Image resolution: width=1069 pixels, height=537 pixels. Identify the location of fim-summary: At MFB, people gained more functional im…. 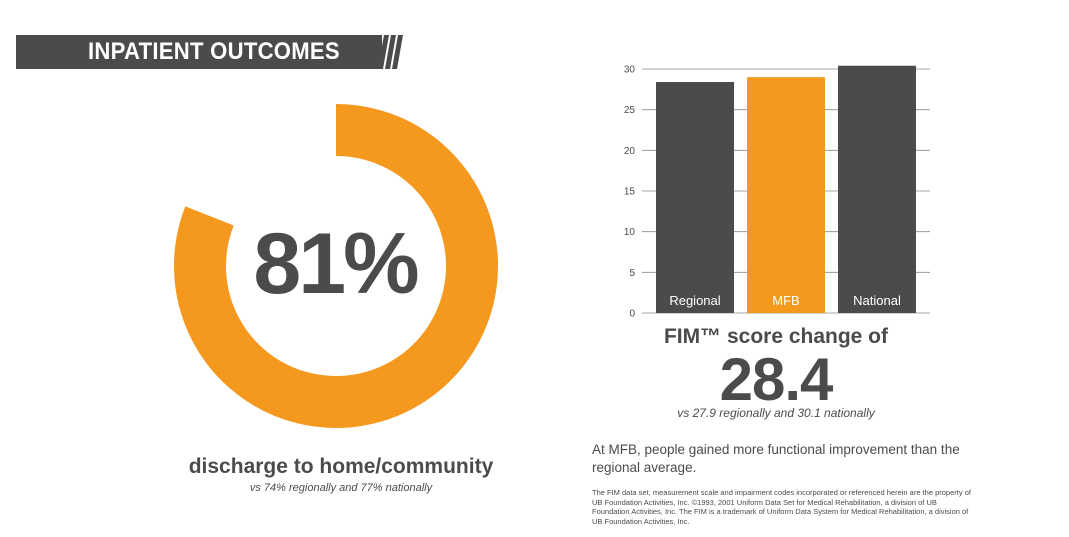
(776, 458).